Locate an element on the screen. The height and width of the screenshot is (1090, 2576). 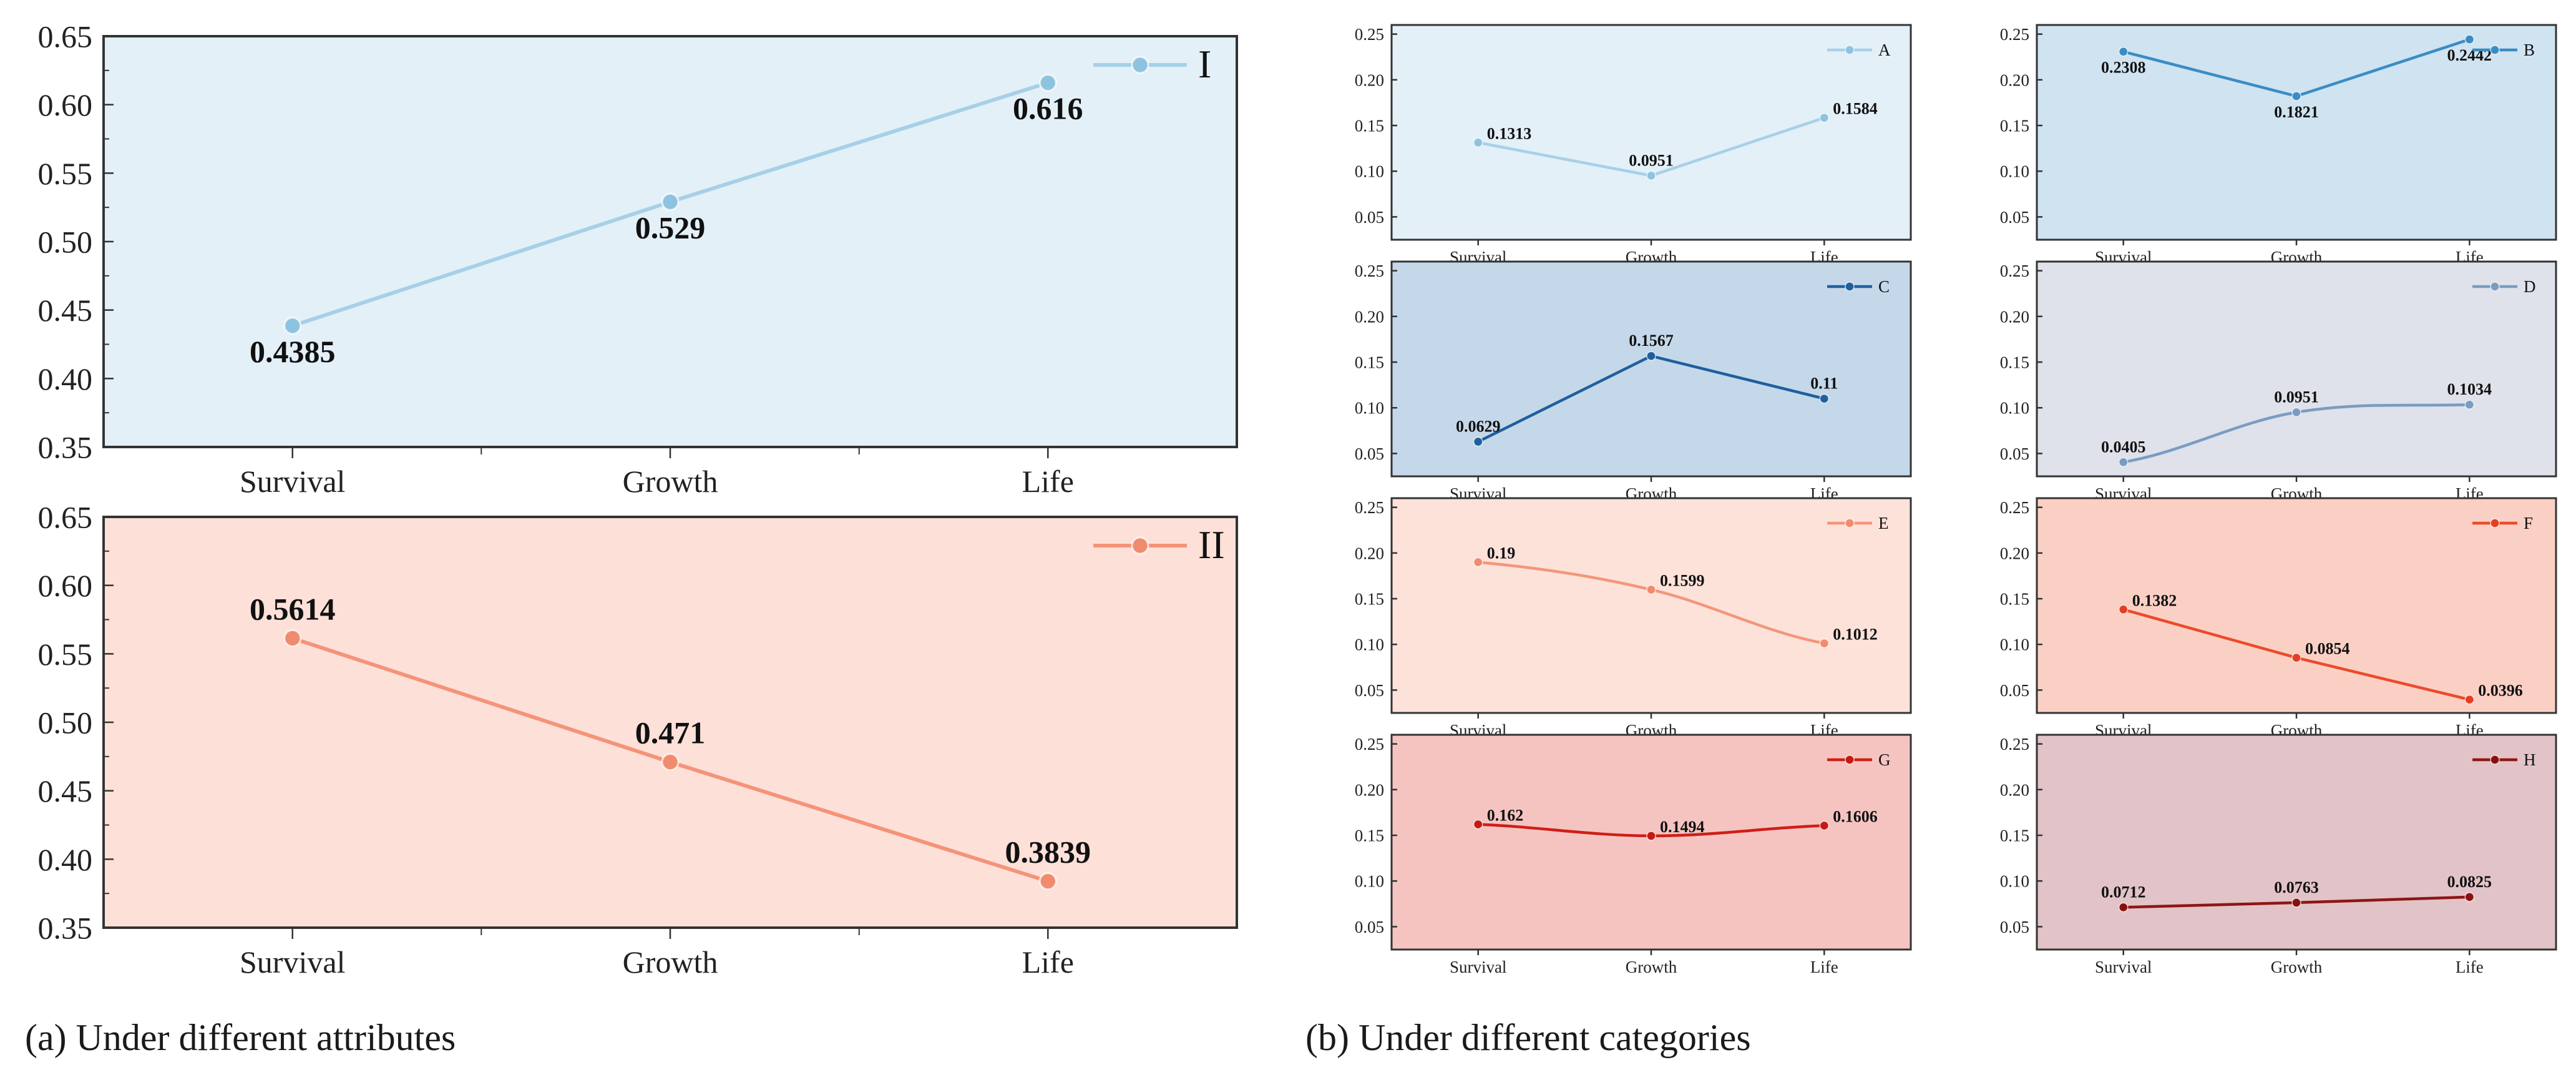
legend-label: E is located at coordinates (1883, 523).